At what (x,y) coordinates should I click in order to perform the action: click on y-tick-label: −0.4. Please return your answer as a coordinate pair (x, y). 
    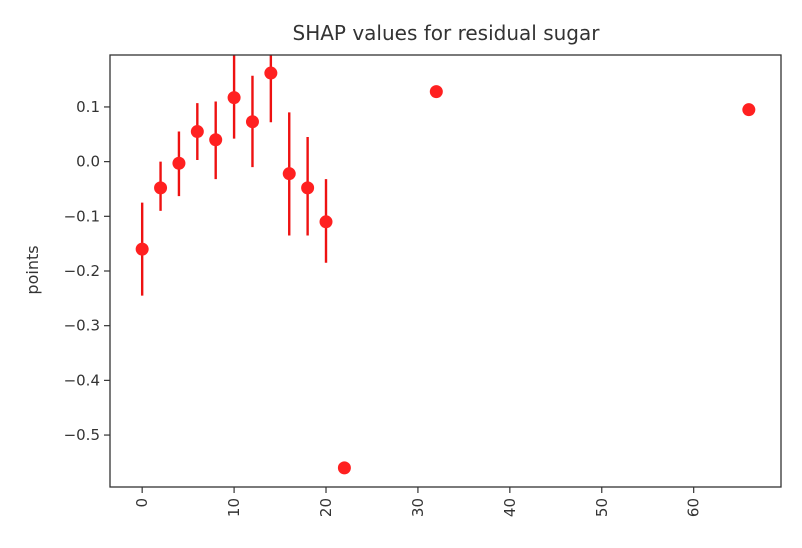
    Looking at the image, I should click on (82, 380).